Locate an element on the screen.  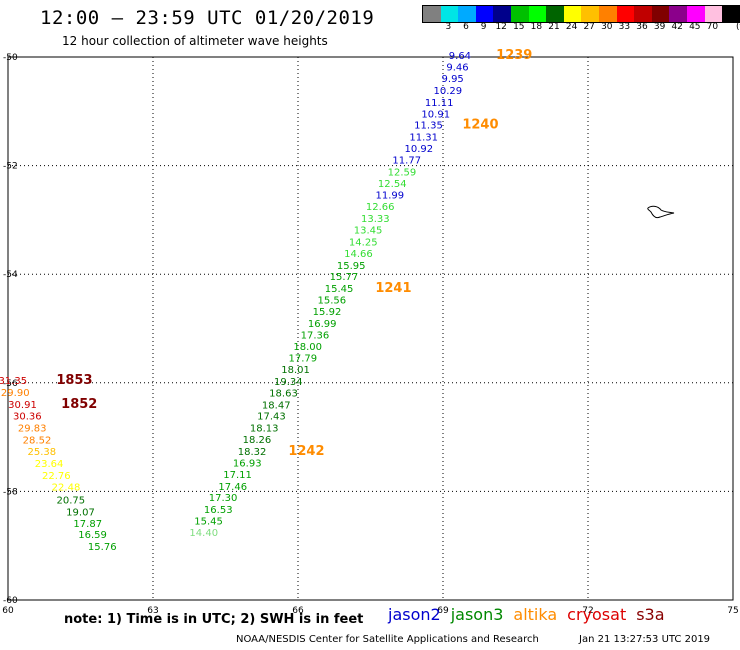
wave-height-value: 22.48 is located at coordinates (66, 487).